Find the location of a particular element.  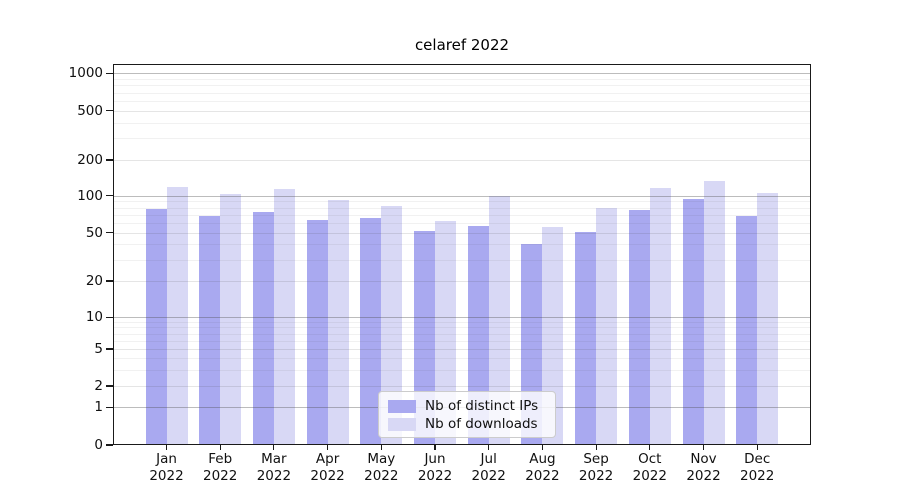

x-tick-mark-sep-2022 is located at coordinates (596, 447).